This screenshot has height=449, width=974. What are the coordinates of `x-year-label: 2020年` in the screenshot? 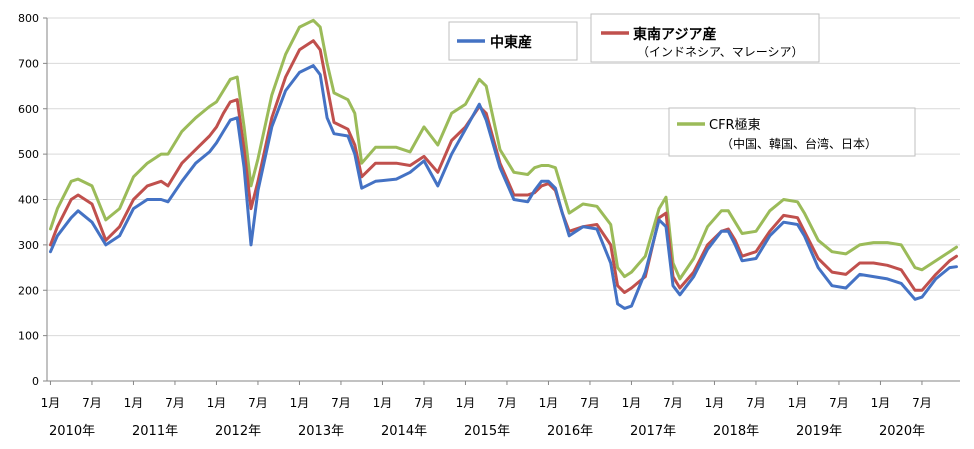 It's located at (902, 431).